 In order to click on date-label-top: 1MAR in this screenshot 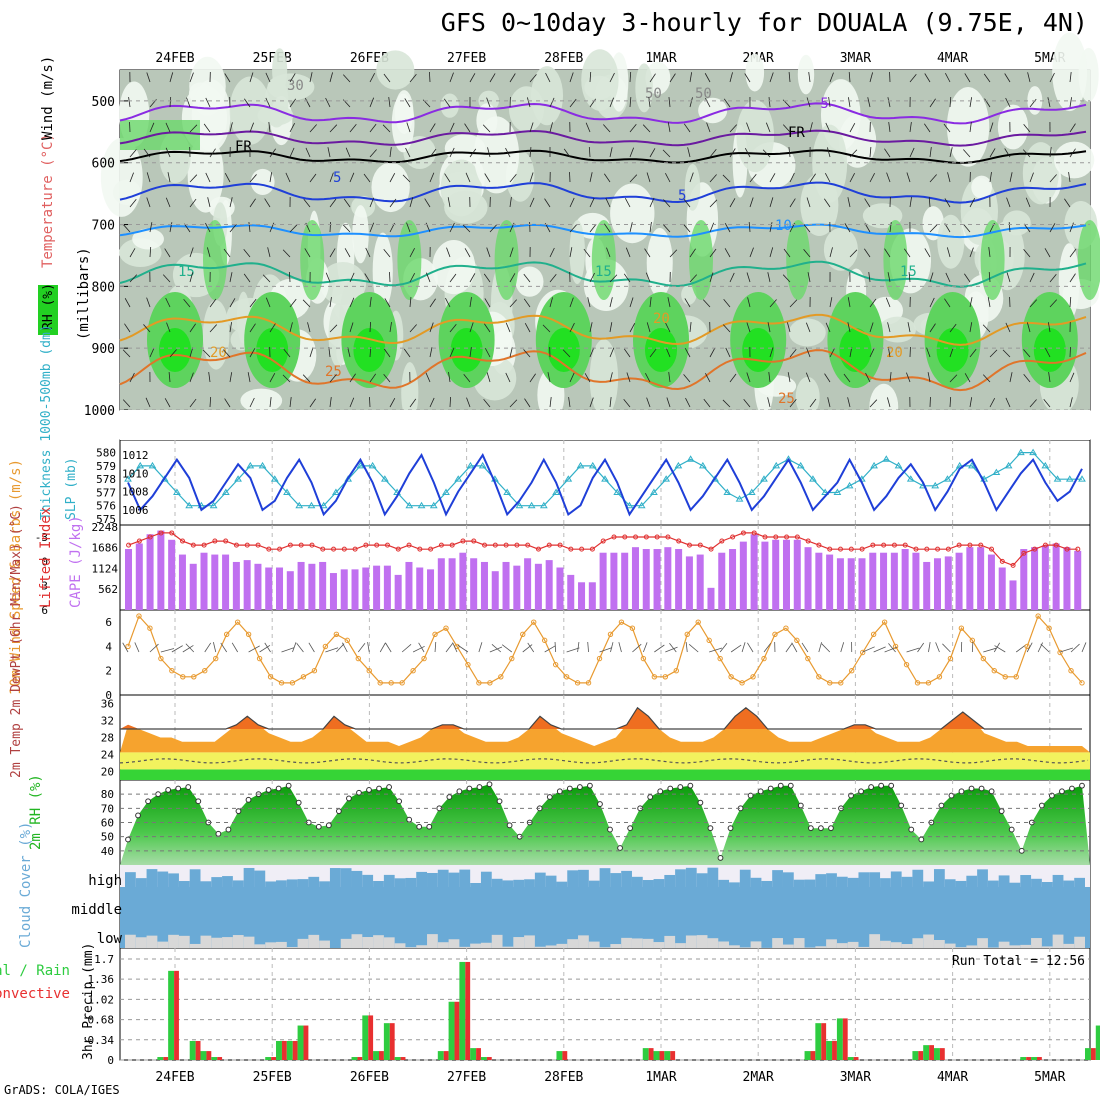, I will do `click(660, 58)`.